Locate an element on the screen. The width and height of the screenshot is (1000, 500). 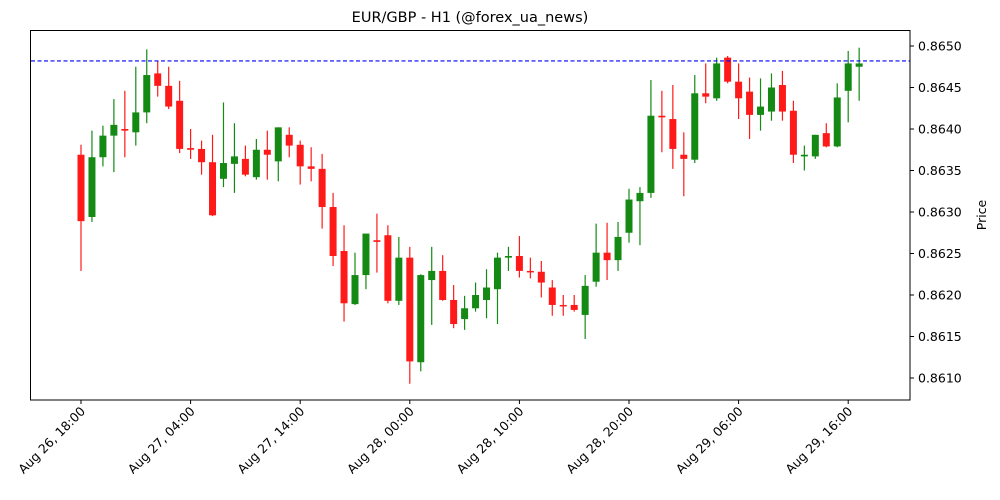
x-tick-label: Aug 29, 16:00 is located at coordinates (818, 439).